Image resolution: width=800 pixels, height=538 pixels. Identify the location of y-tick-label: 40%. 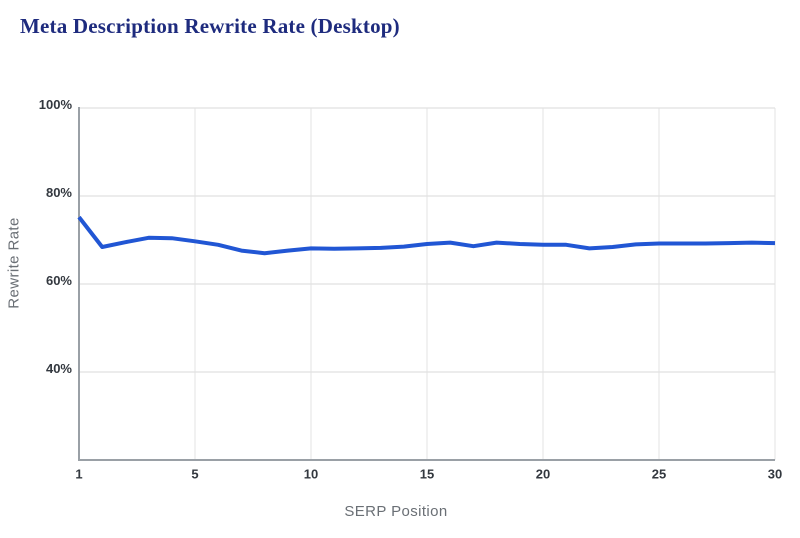
(59, 368).